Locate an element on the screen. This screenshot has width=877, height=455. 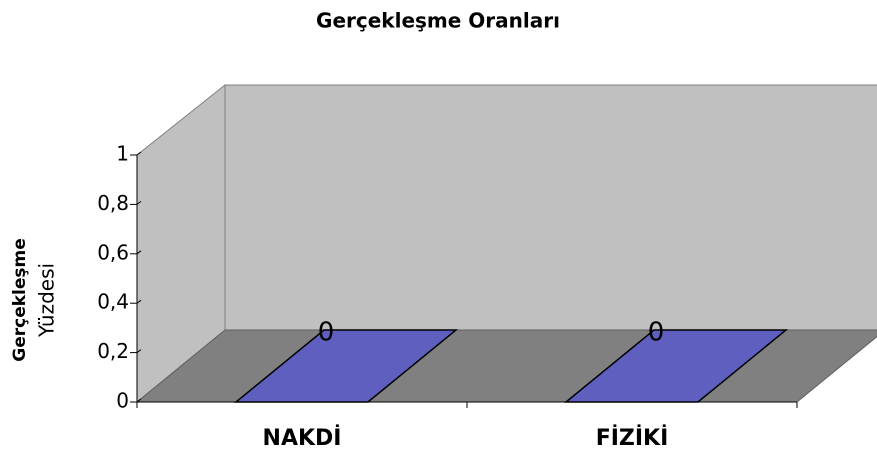
chart-title: Gerçekleşme Oranları is located at coordinates (438, 21).